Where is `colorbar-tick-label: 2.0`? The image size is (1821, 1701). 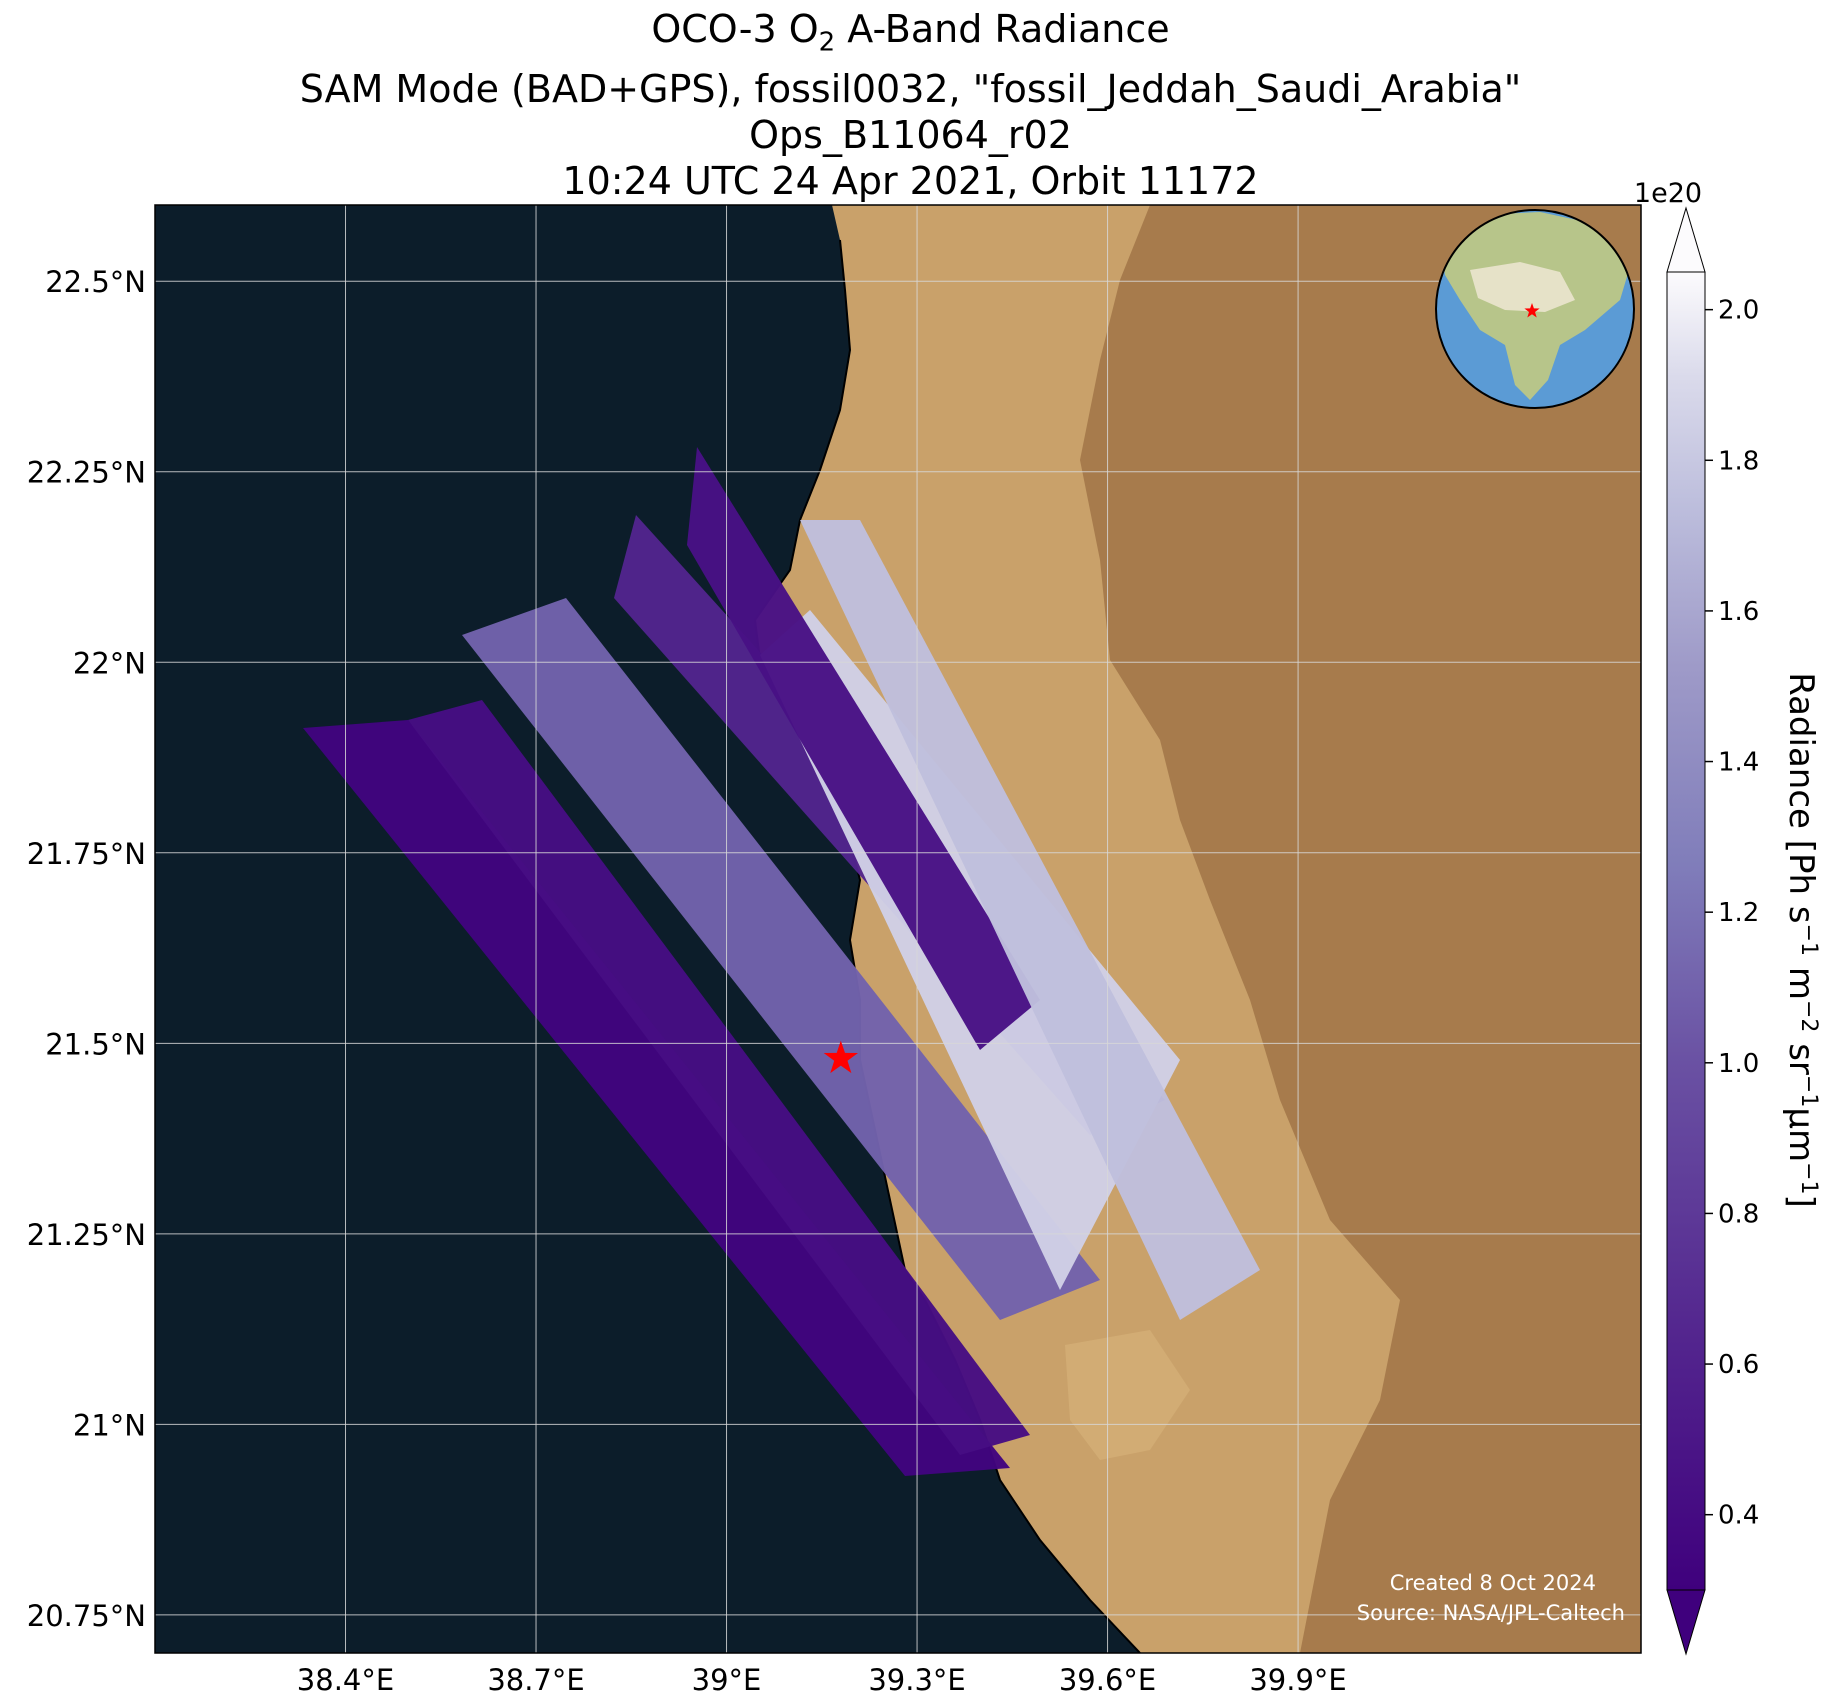 colorbar-tick-label: 2.0 is located at coordinates (1738, 311).